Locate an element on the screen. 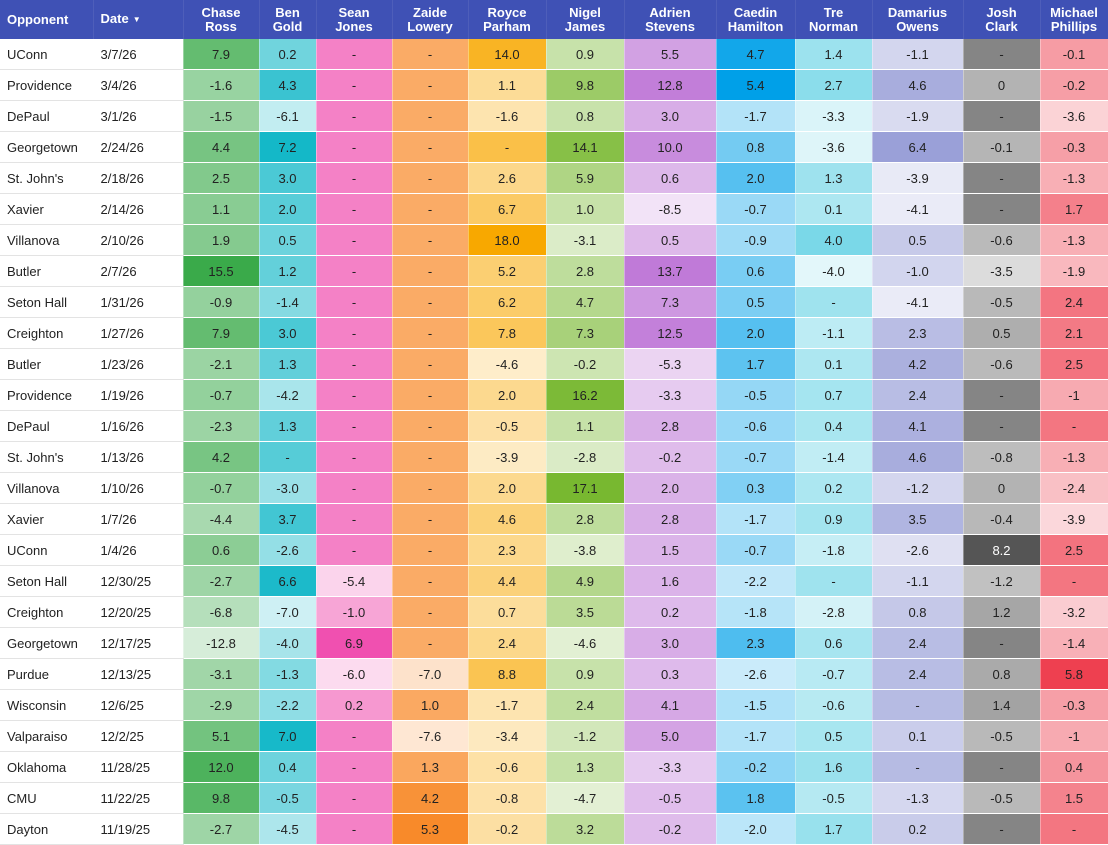 This screenshot has width=1108, height=845. player-column-header: Chase Ross is located at coordinates (221, 19).